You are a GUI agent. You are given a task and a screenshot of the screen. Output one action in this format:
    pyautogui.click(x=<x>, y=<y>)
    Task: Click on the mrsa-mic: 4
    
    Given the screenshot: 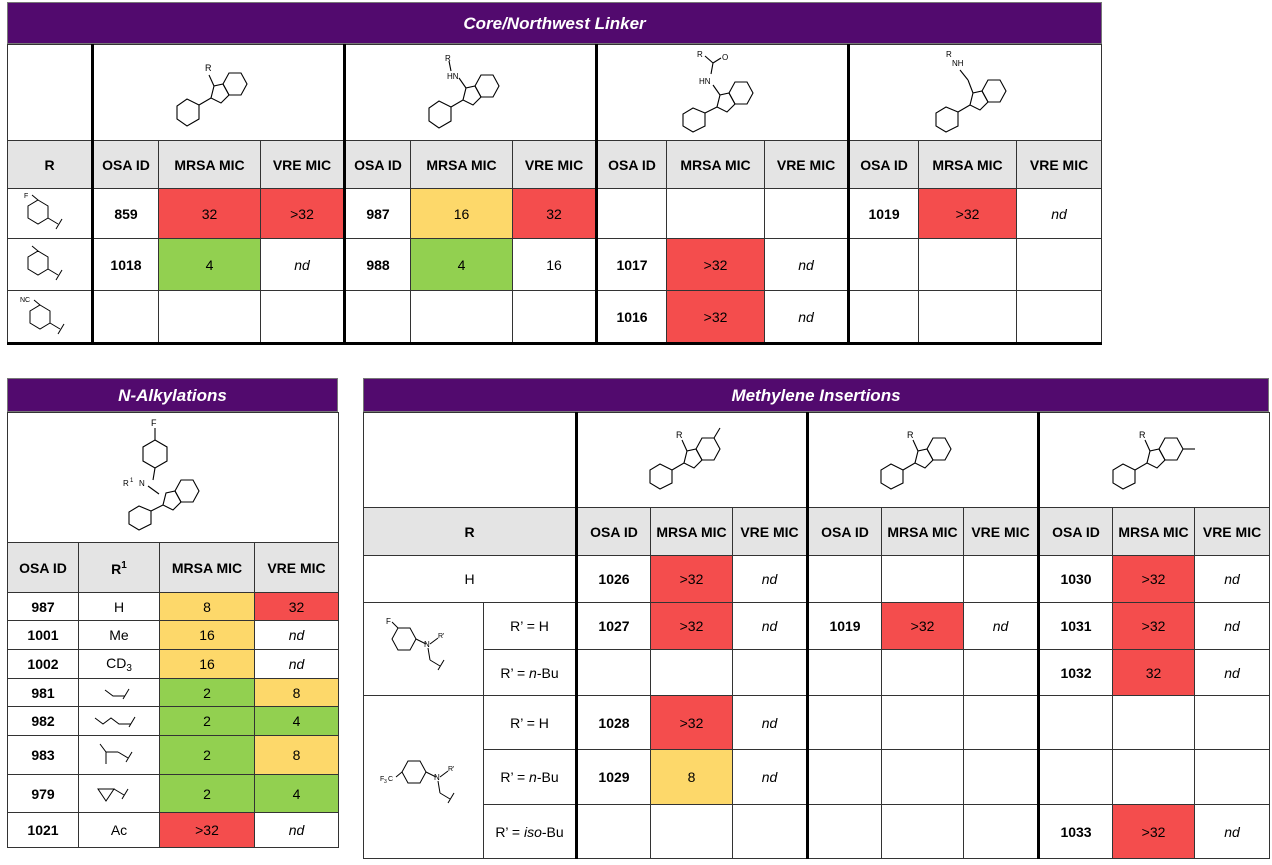 What is the action you would take?
    pyautogui.click(x=209, y=264)
    